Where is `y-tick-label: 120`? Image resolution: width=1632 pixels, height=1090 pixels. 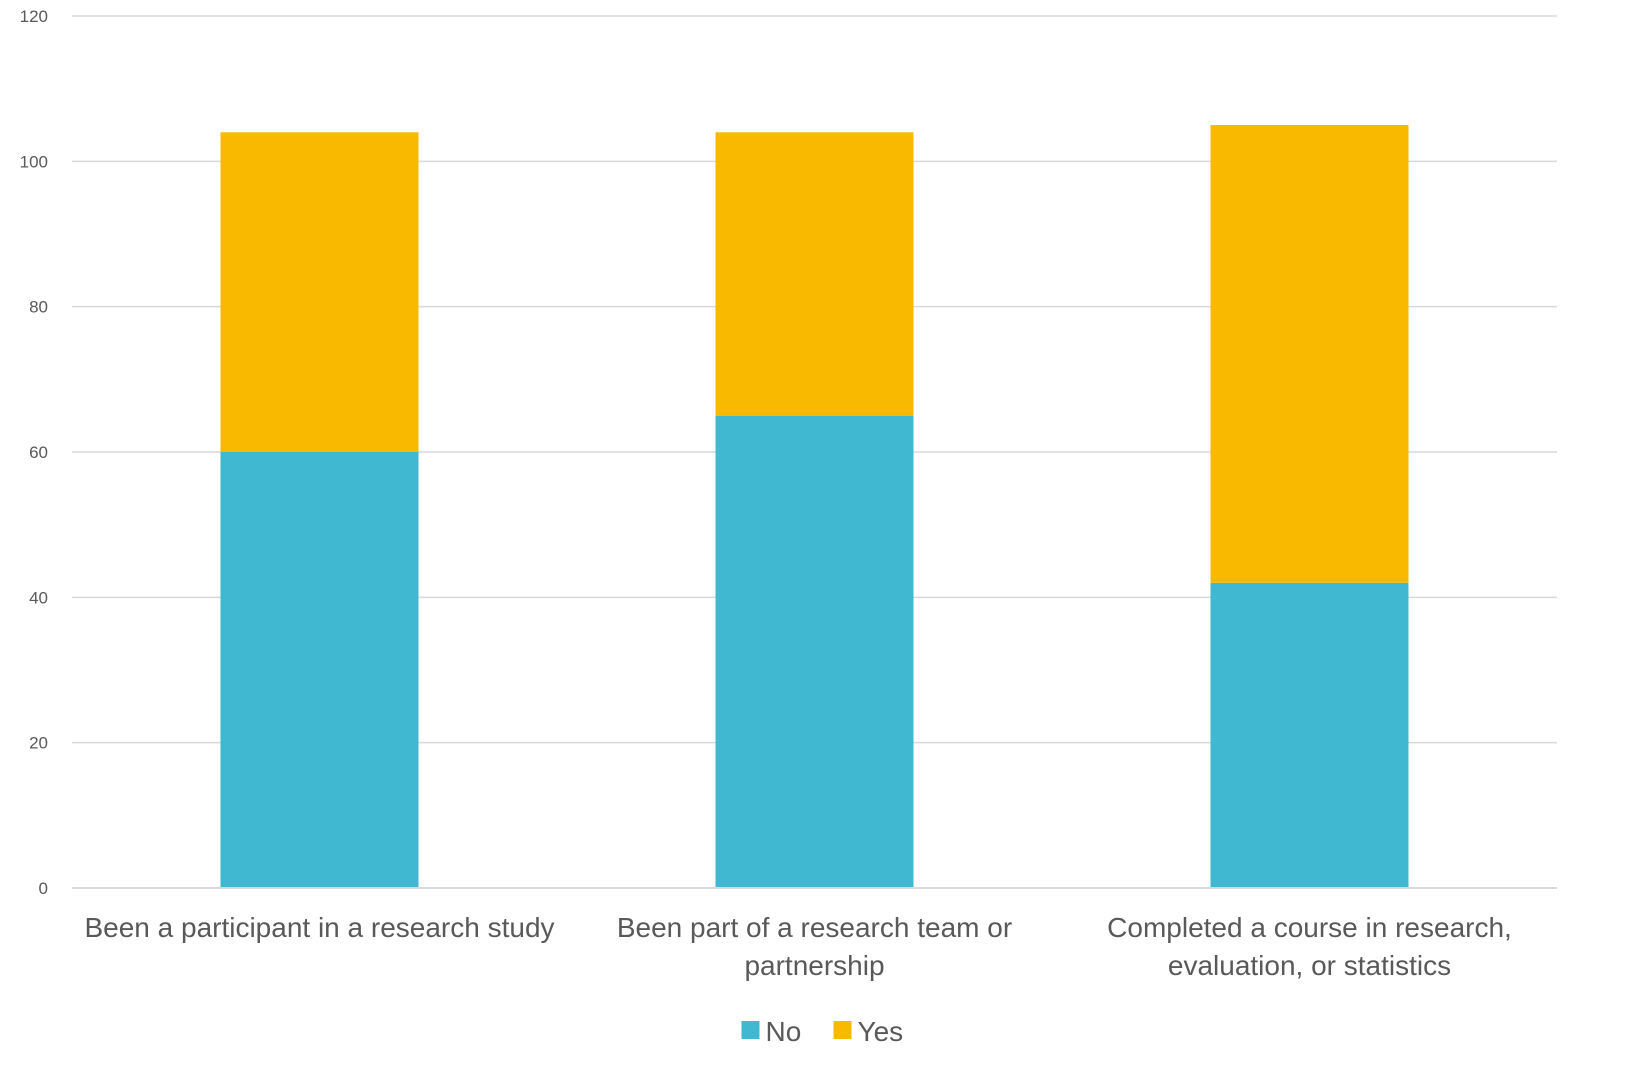
y-tick-label: 120 is located at coordinates (34, 16).